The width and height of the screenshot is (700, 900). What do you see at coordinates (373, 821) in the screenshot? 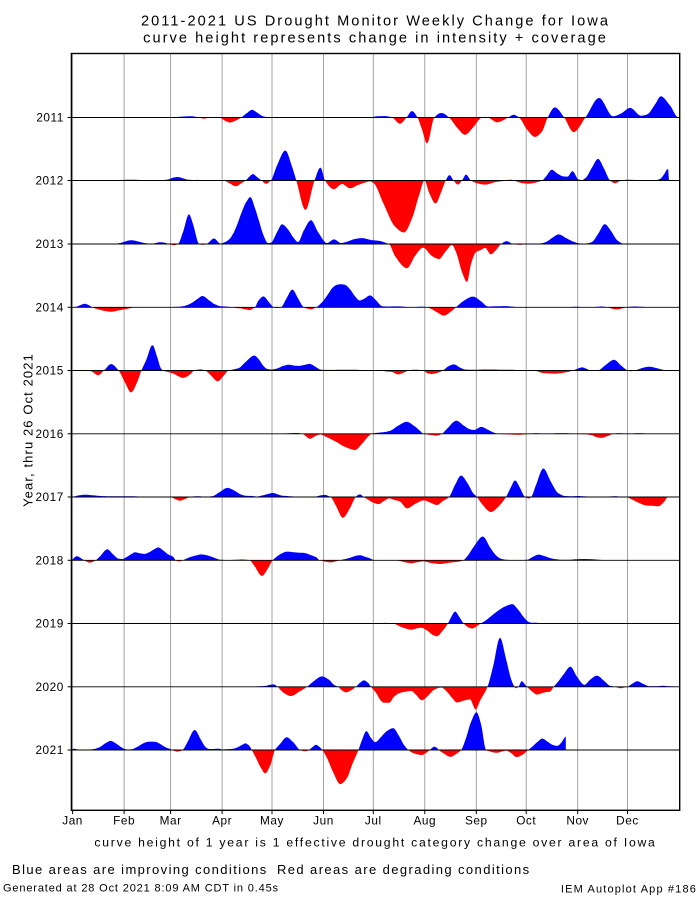
I see `svg-text: Jul` at bounding box center [373, 821].